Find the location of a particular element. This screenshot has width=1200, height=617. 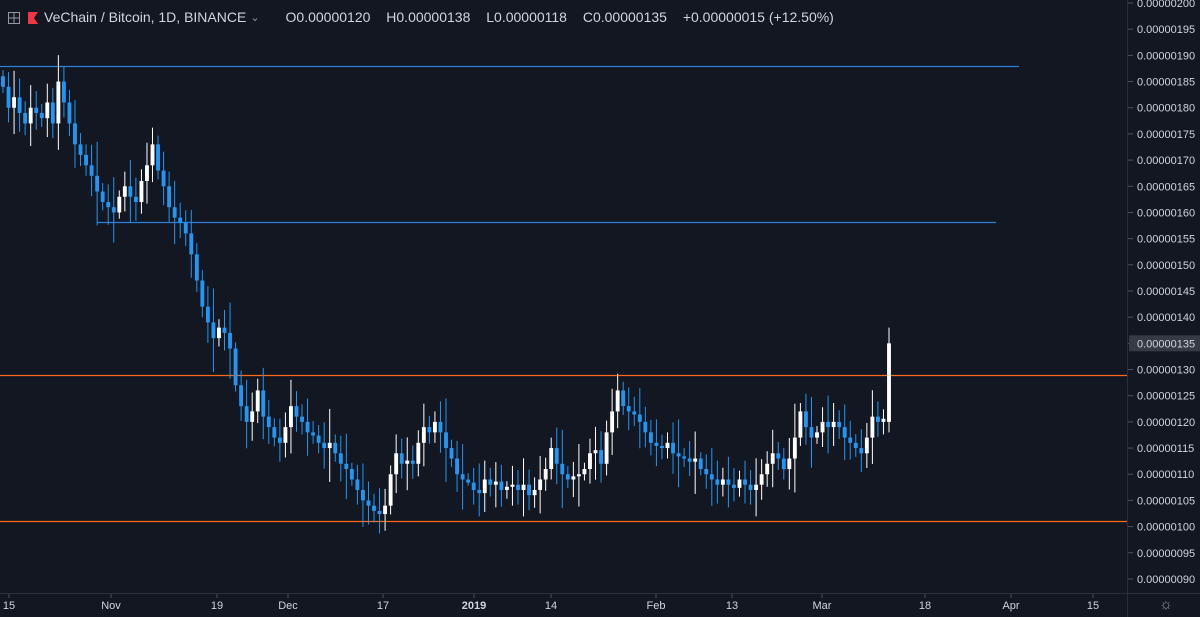

settings-gear-icon: ☼ is located at coordinates (1166, 604).